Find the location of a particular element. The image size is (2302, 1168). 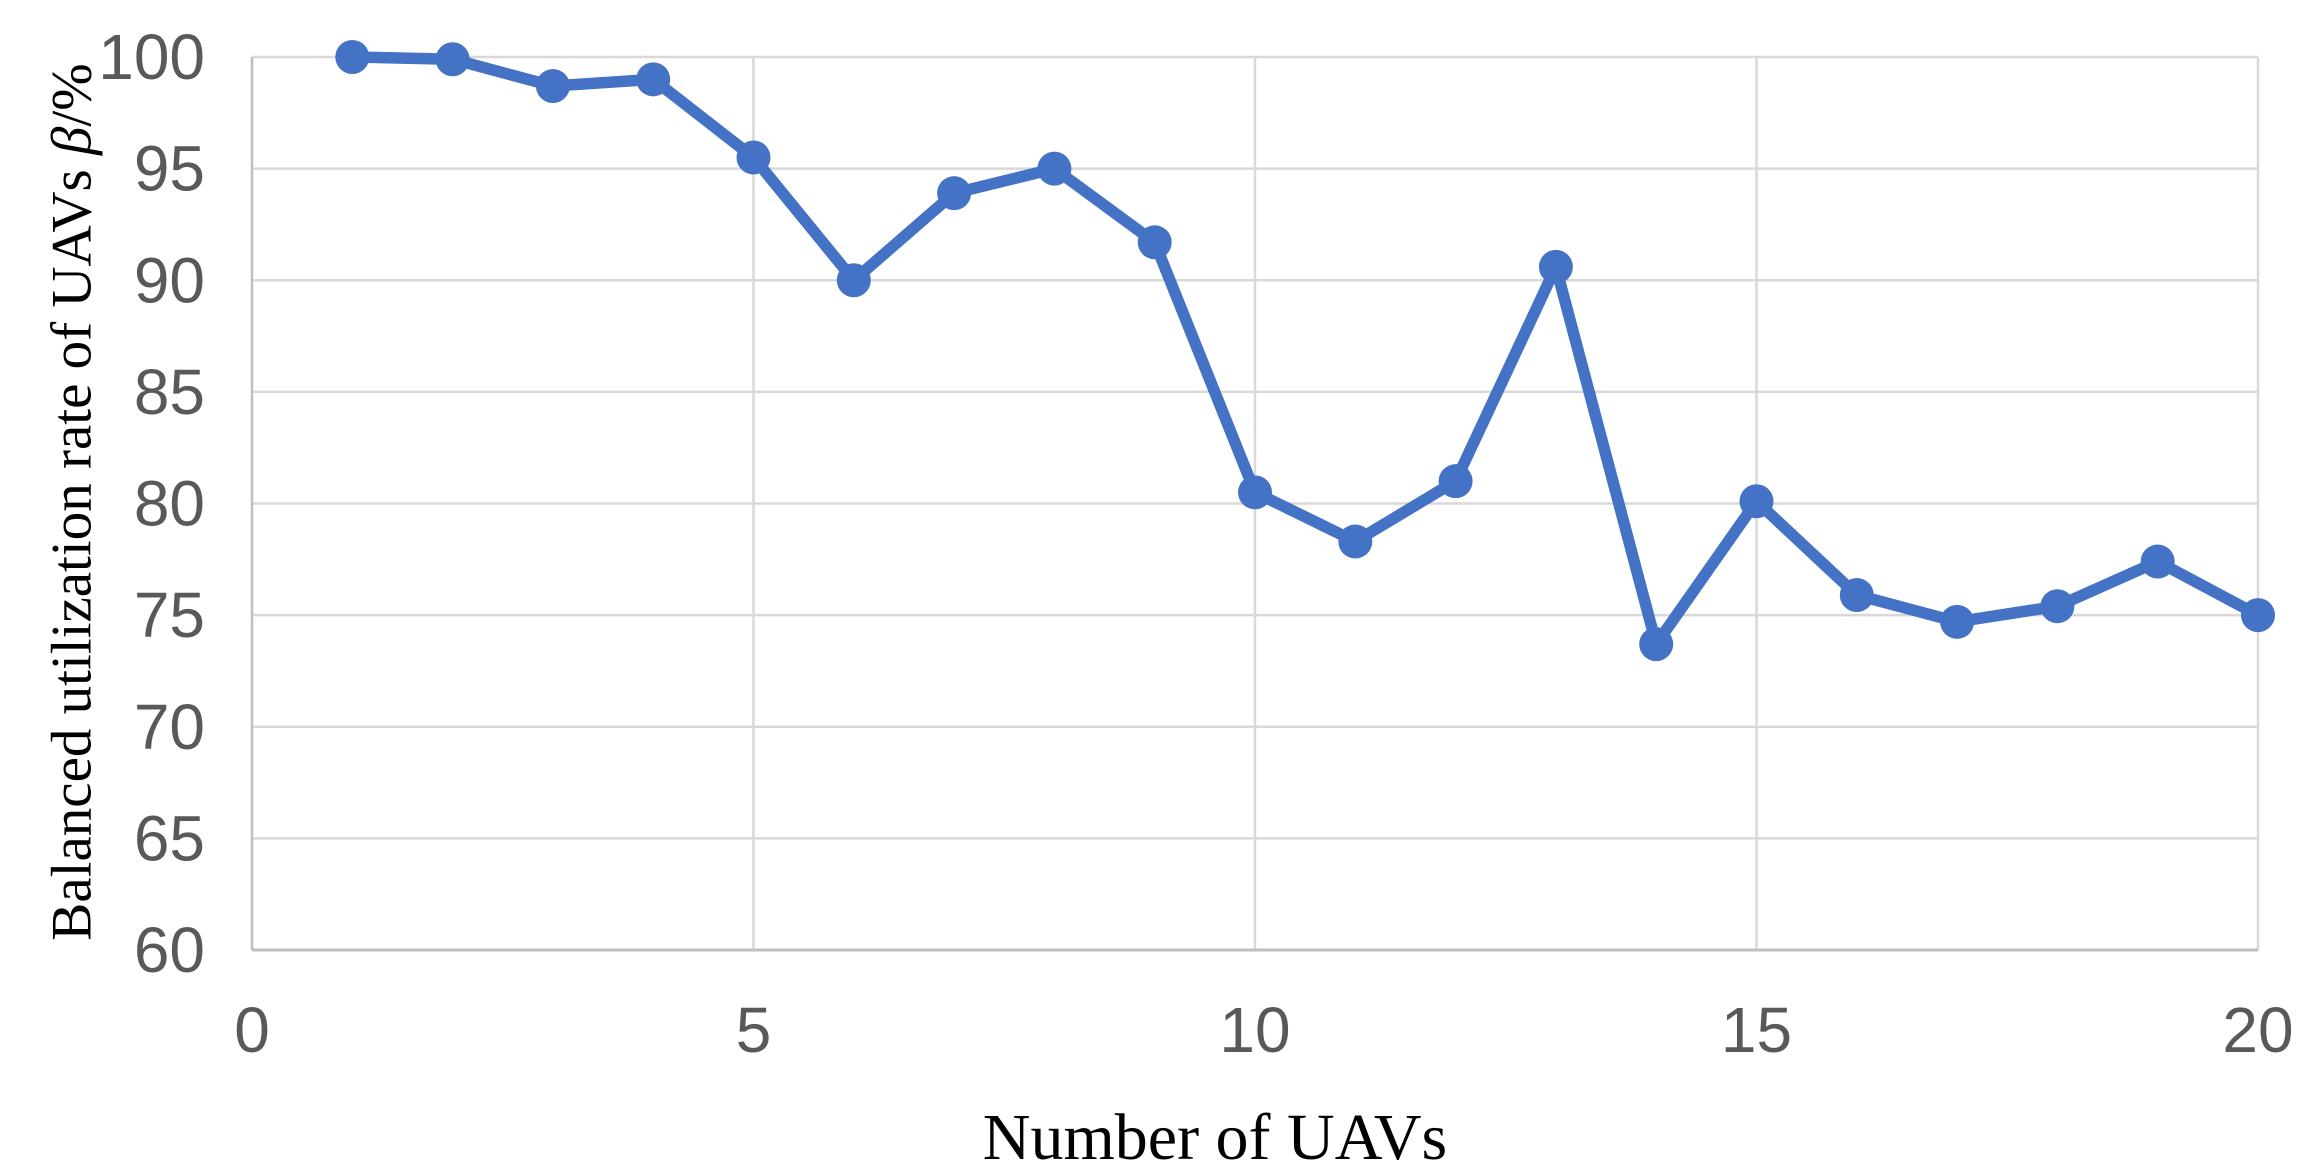

x-tick-label: 5 is located at coordinates (754, 1030).